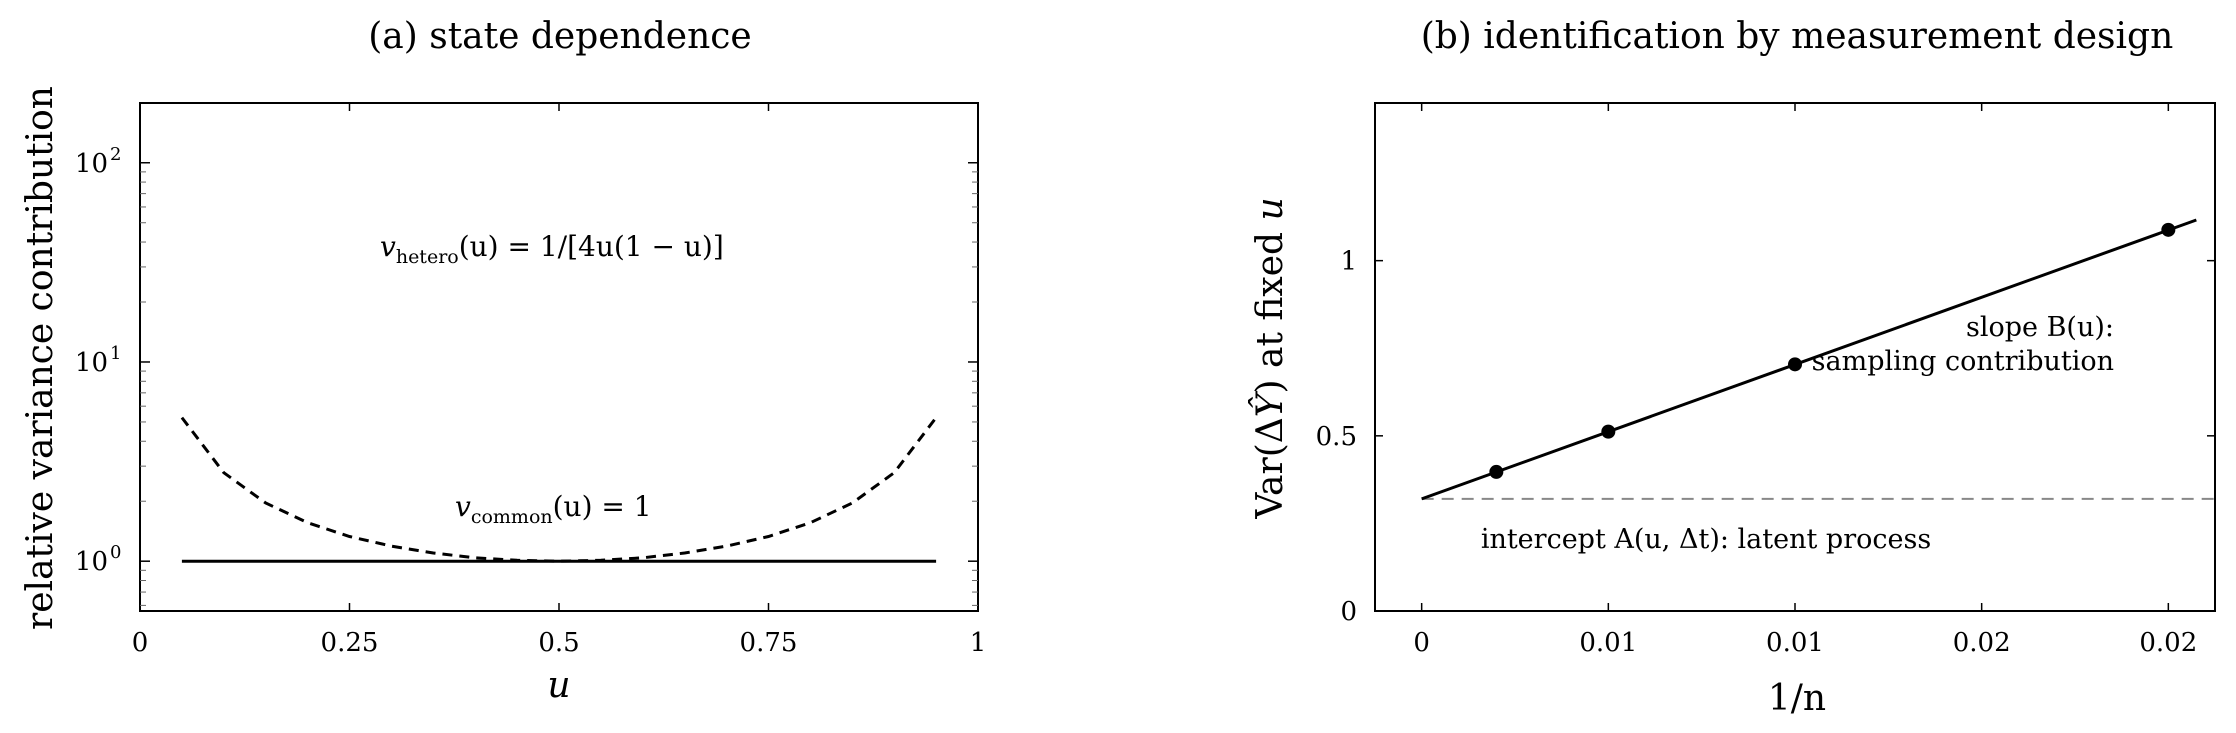 This screenshot has width=2236, height=733. Describe the element at coordinates (115, 552) in the screenshot. I see `panel-a-y-tick-exponent: 0` at that location.